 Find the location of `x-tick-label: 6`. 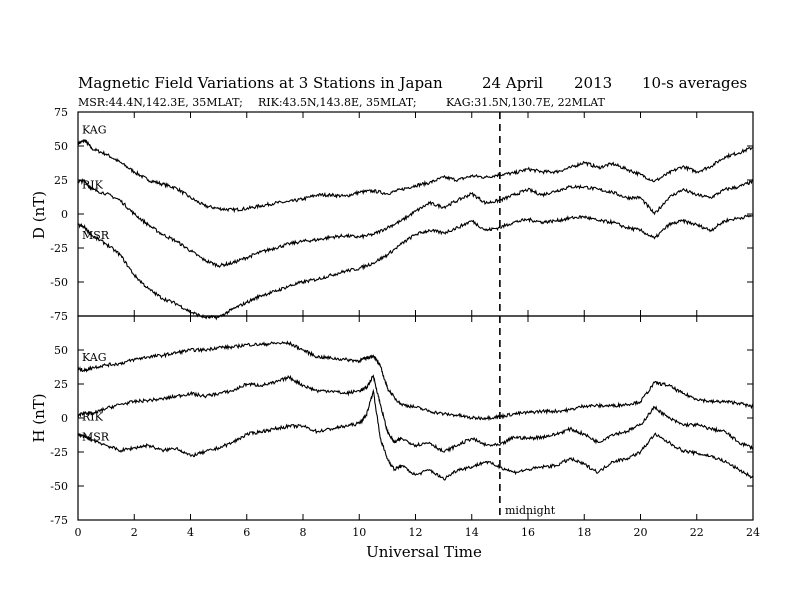

x-tick-label: 6 is located at coordinates (246, 532).